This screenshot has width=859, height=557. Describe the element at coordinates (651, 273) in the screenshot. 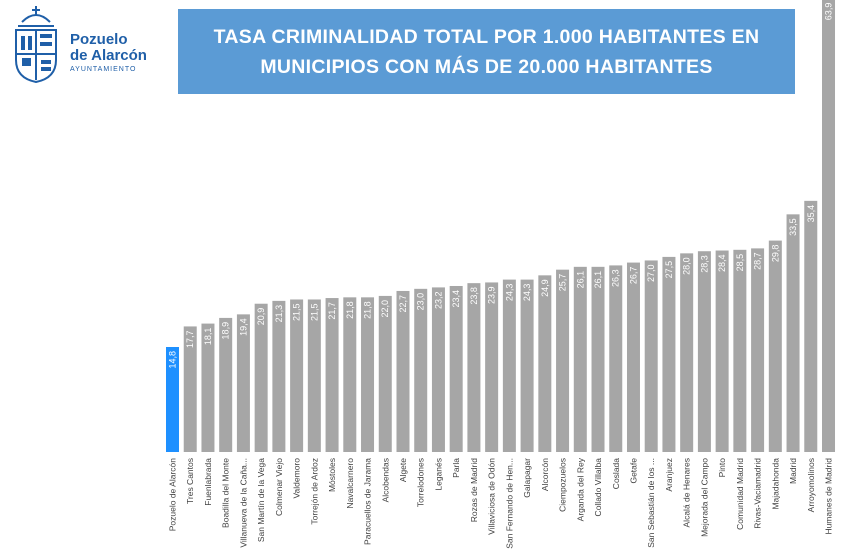

I see `bar-value-label-27: 27,0` at that location.